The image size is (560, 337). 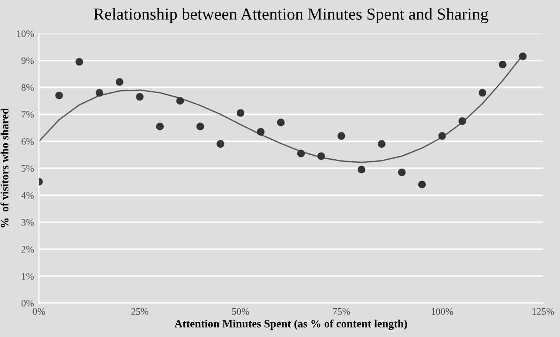 I want to click on y-tick-label: 0%, so click(x=28, y=303).